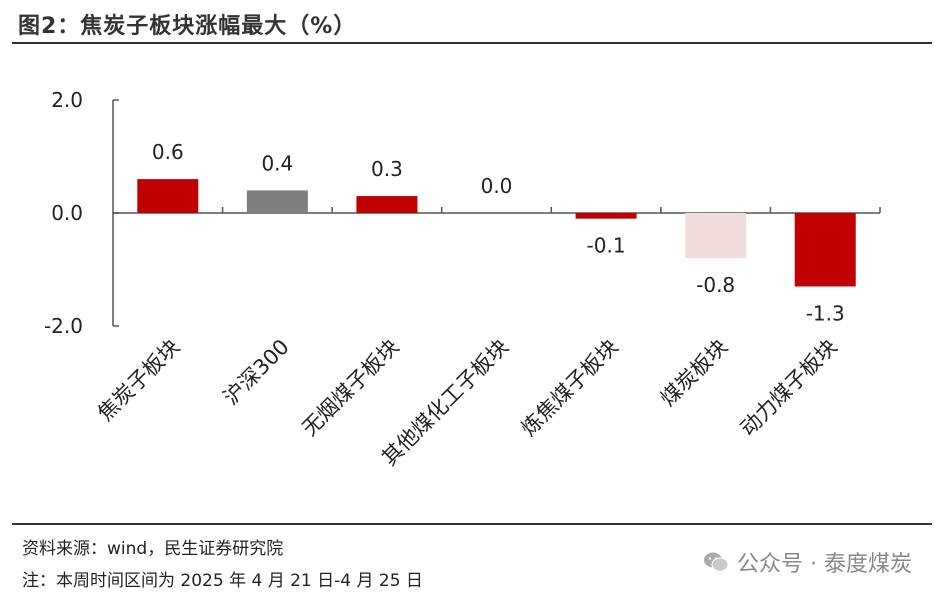 The height and width of the screenshot is (599, 942). What do you see at coordinates (277, 163) in the screenshot?
I see `data-label: 0.4` at bounding box center [277, 163].